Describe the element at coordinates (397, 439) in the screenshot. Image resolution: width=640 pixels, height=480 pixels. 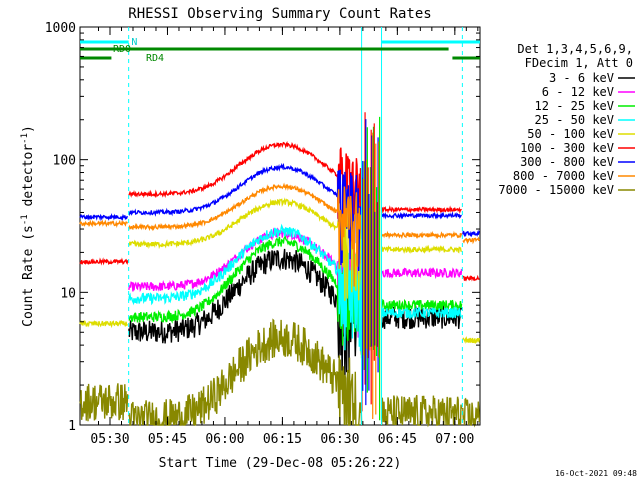
I see `x-tick-label-5: 06:45` at that location.